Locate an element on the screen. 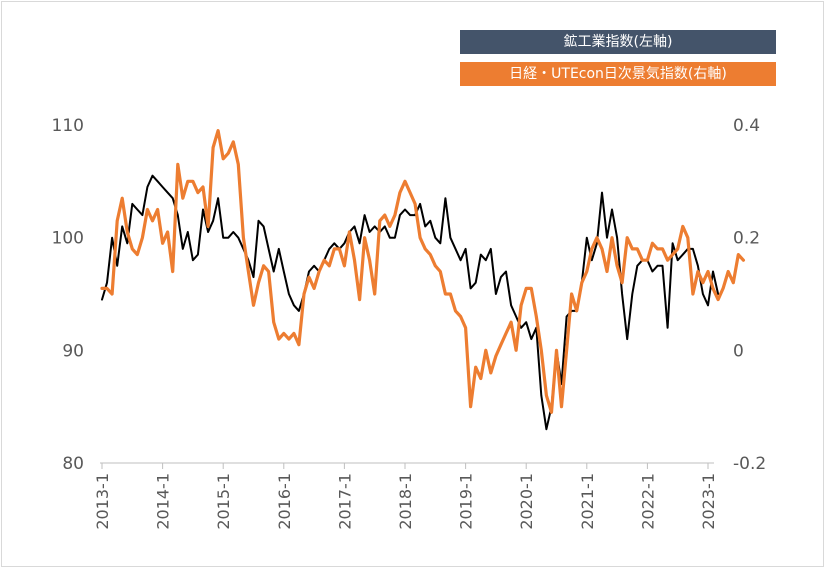 This screenshot has height=570, width=827. y-right-tick-label: 0.2 is located at coordinates (746, 239).